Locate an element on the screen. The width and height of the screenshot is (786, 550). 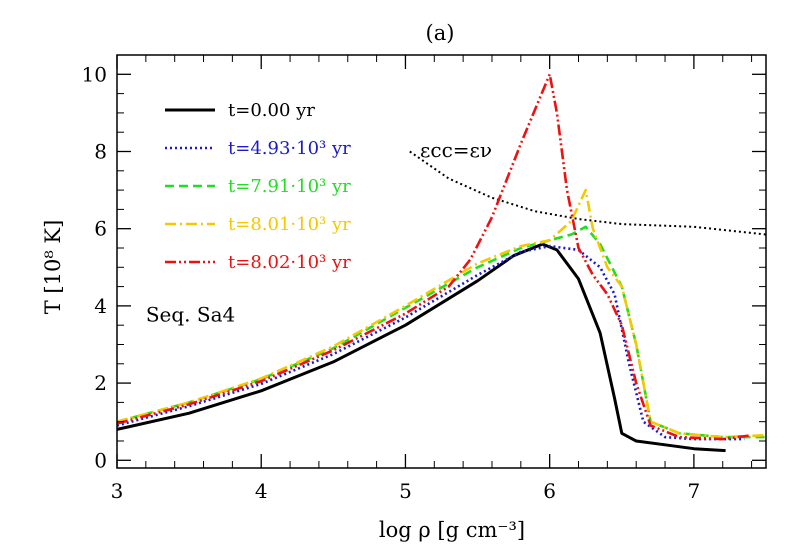
y-tick-label: 6 is located at coordinates (100, 229).